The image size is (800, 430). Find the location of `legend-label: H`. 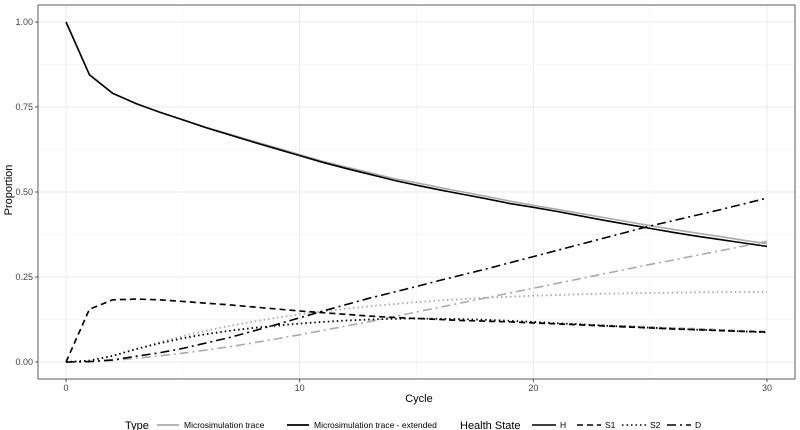

legend-label: H is located at coordinates (563, 425).